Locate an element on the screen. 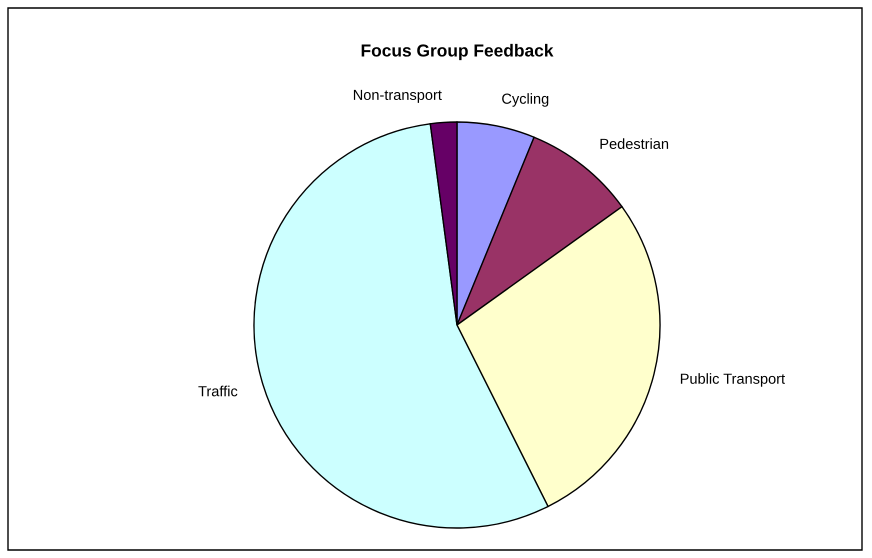 The height and width of the screenshot is (558, 872). slice-label: Public Transport is located at coordinates (732, 380).